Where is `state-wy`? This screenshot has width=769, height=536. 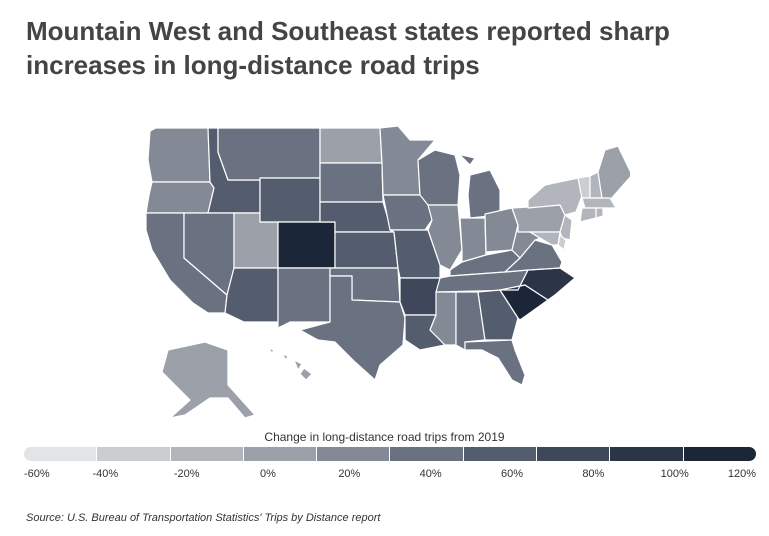 state-wy is located at coordinates (290, 200).